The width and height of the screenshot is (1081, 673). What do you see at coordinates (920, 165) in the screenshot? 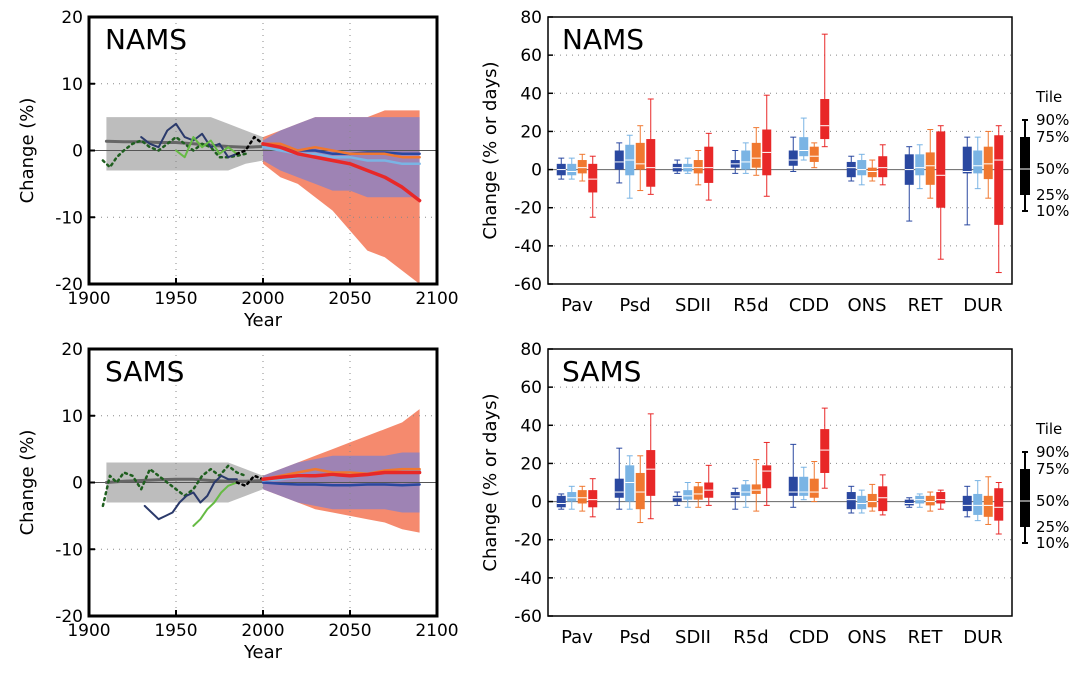
I see `box-ret-rcp45` at bounding box center [920, 165].